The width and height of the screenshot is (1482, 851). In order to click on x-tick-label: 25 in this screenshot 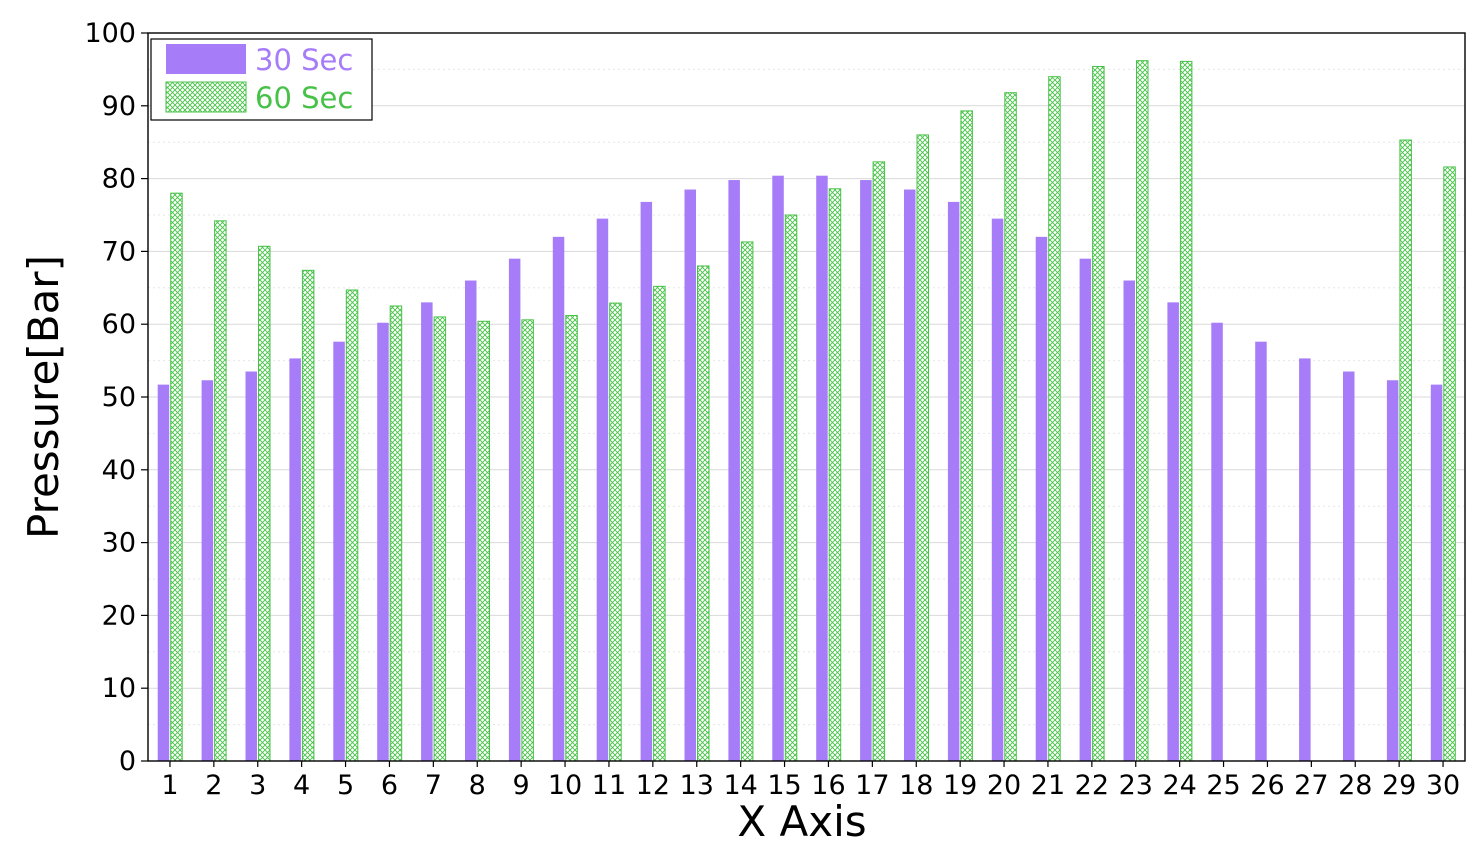, I will do `click(1223, 785)`.